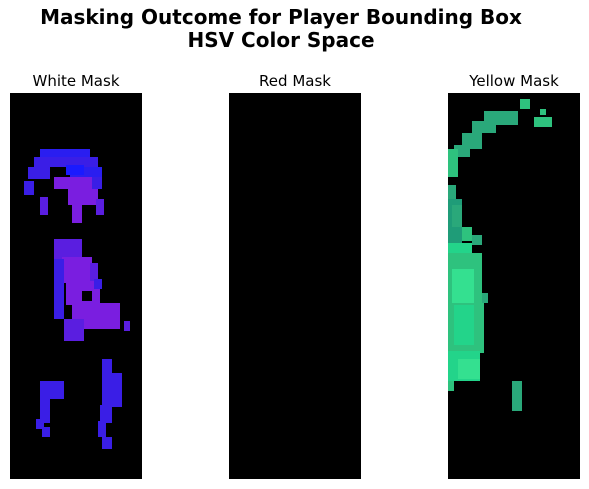 The height and width of the screenshot is (489, 589). Describe the element at coordinates (281, 40) in the screenshot. I see `figure-title-line-2: HSV Color Space` at that location.